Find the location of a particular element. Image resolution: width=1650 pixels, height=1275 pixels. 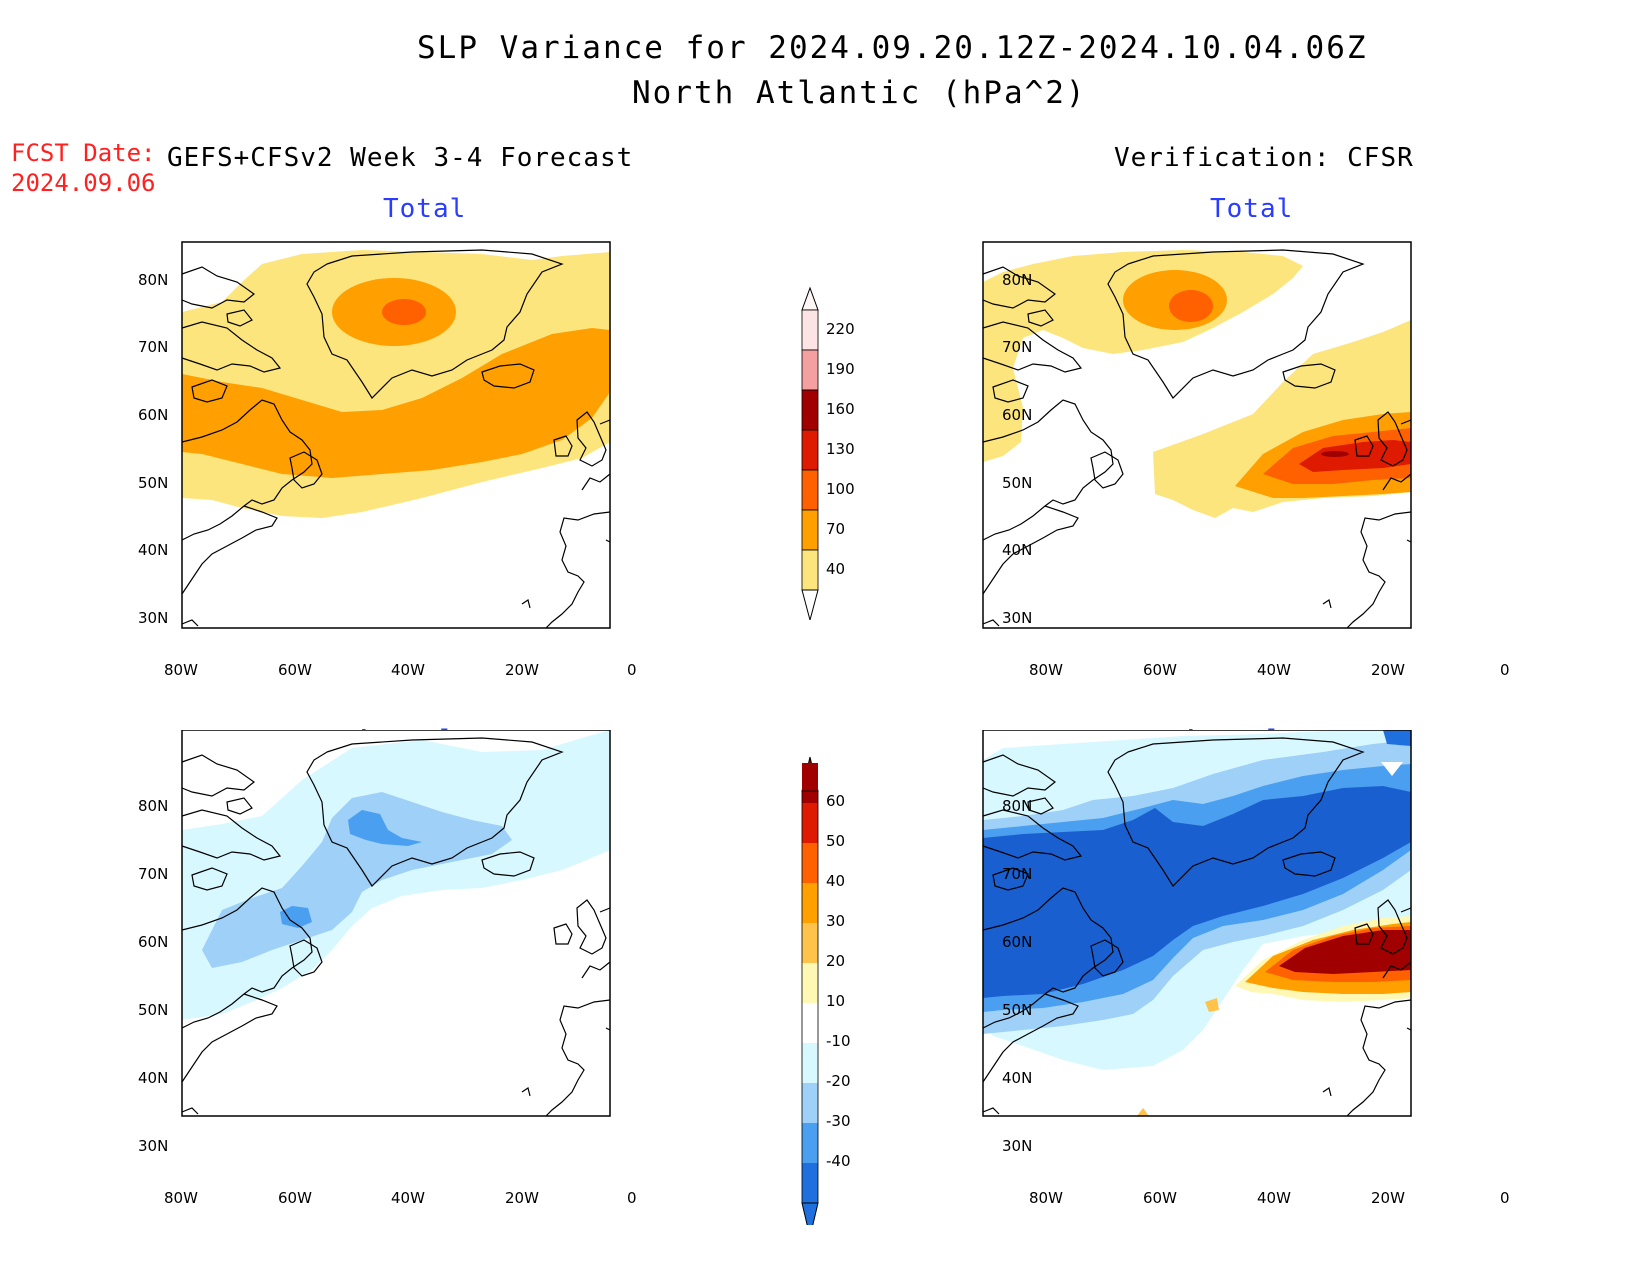

total-colorbar-top-arrow is located at coordinates (810, 298).